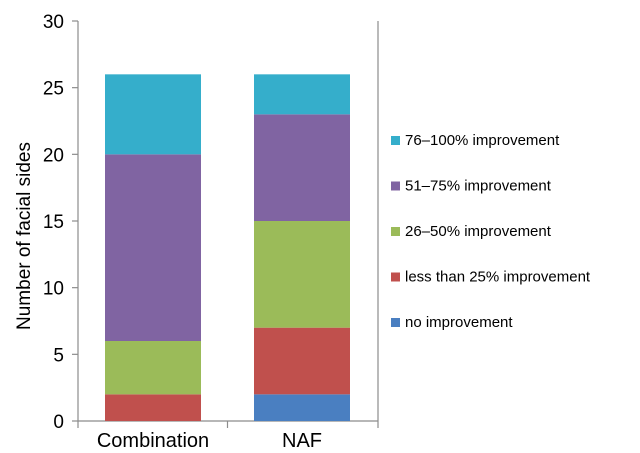  Describe the element at coordinates (498, 277) in the screenshot. I see `legend-label: less than 25% improvement` at that location.